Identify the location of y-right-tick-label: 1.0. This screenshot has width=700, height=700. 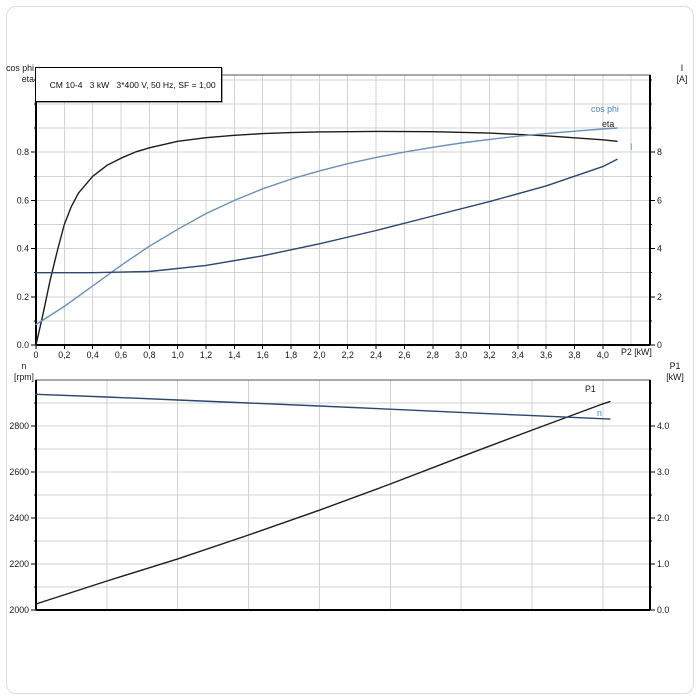
(663, 564).